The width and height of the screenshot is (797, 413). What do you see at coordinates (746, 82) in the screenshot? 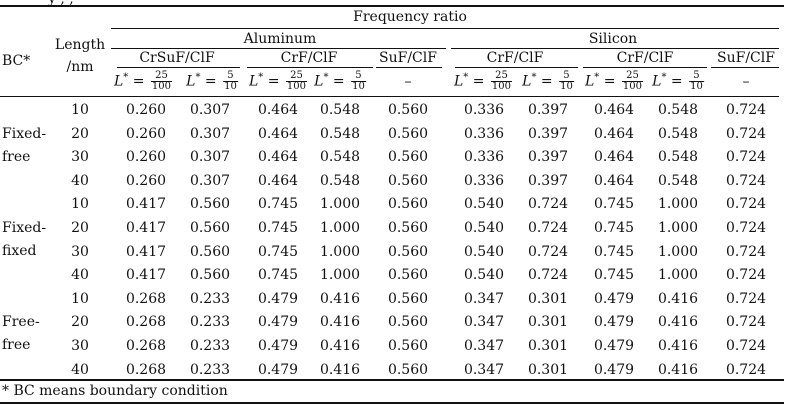
I see `dash: –` at bounding box center [746, 82].